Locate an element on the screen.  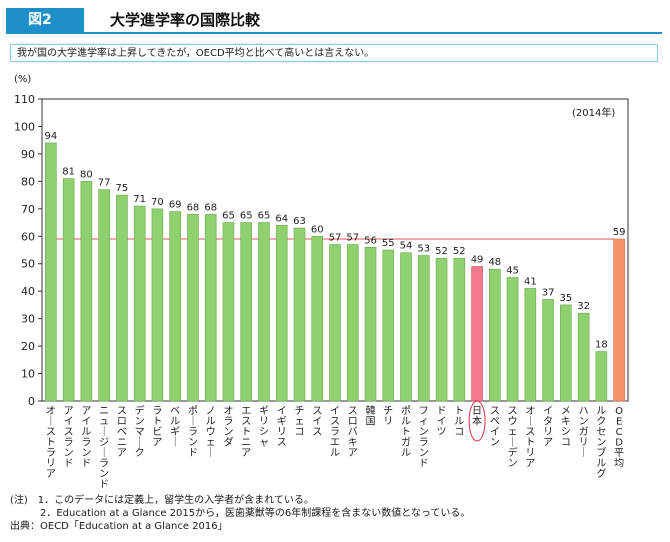
category-label: スイス is located at coordinates (317, 422).